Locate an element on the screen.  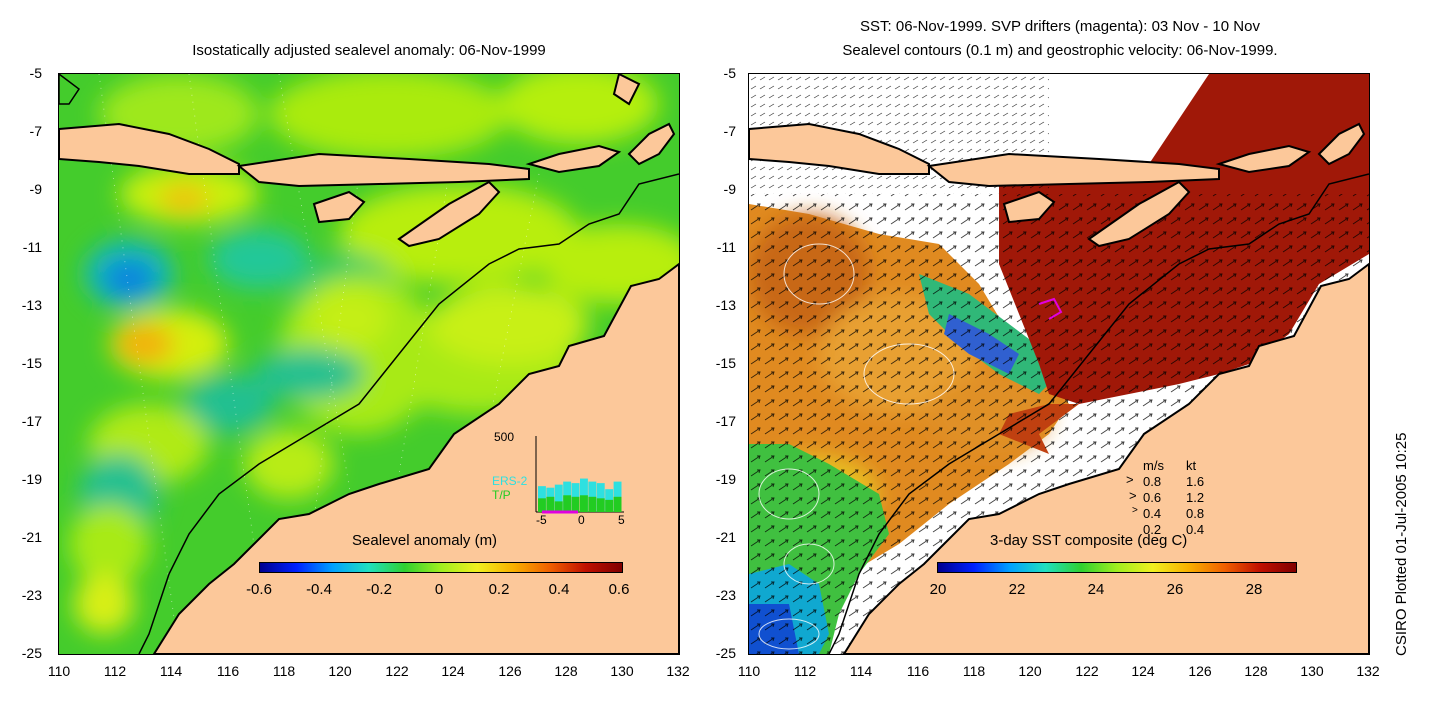
left-colorbar-label: -0.2 is located at coordinates (379, 589).